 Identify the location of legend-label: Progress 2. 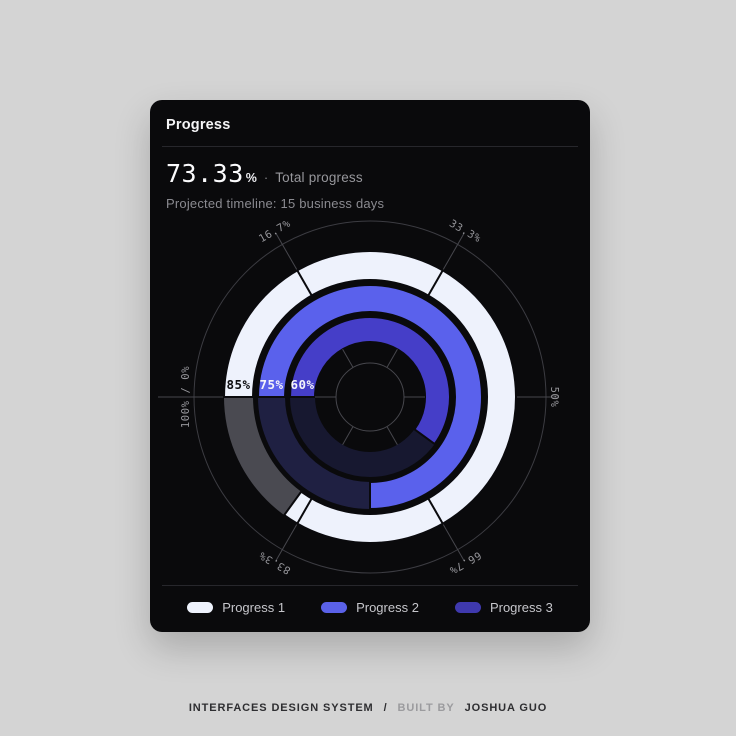
(387, 607).